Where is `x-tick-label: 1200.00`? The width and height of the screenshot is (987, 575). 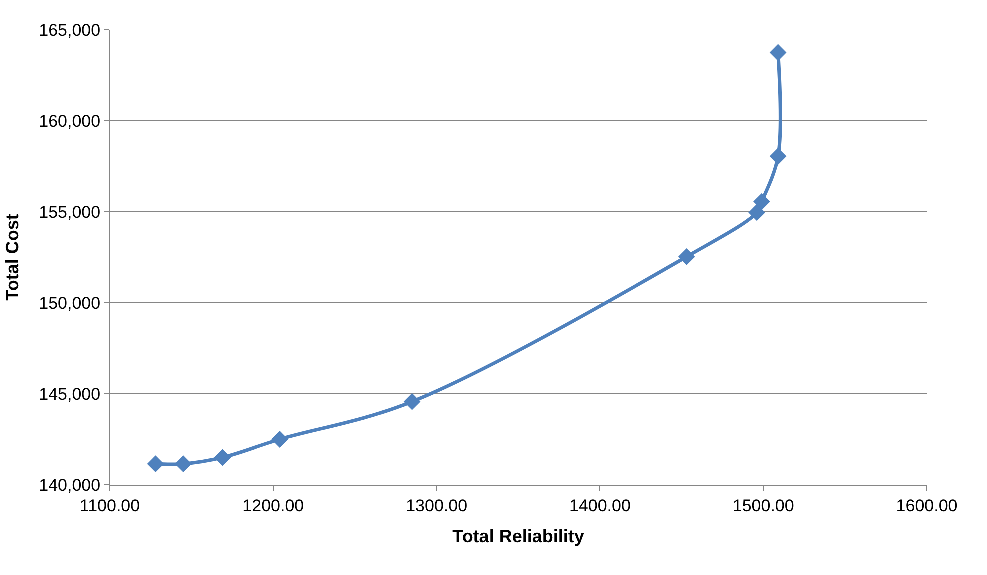 x-tick-label: 1200.00 is located at coordinates (273, 506).